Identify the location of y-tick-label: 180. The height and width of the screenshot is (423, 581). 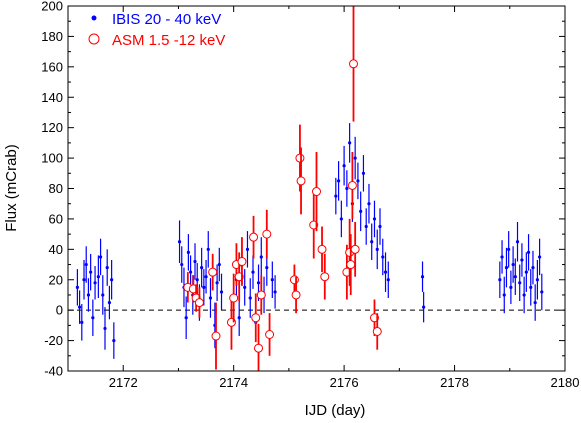
(52, 36).